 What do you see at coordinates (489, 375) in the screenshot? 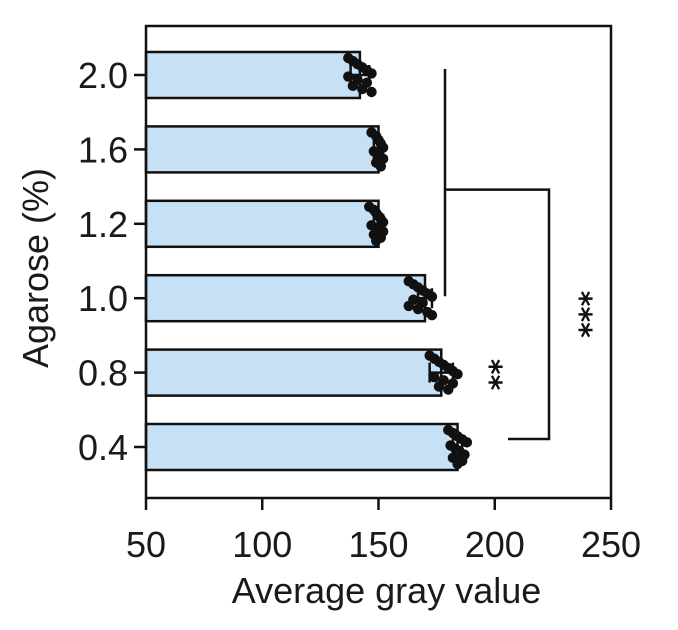
I see `significance-label-0.8: **` at bounding box center [489, 375].